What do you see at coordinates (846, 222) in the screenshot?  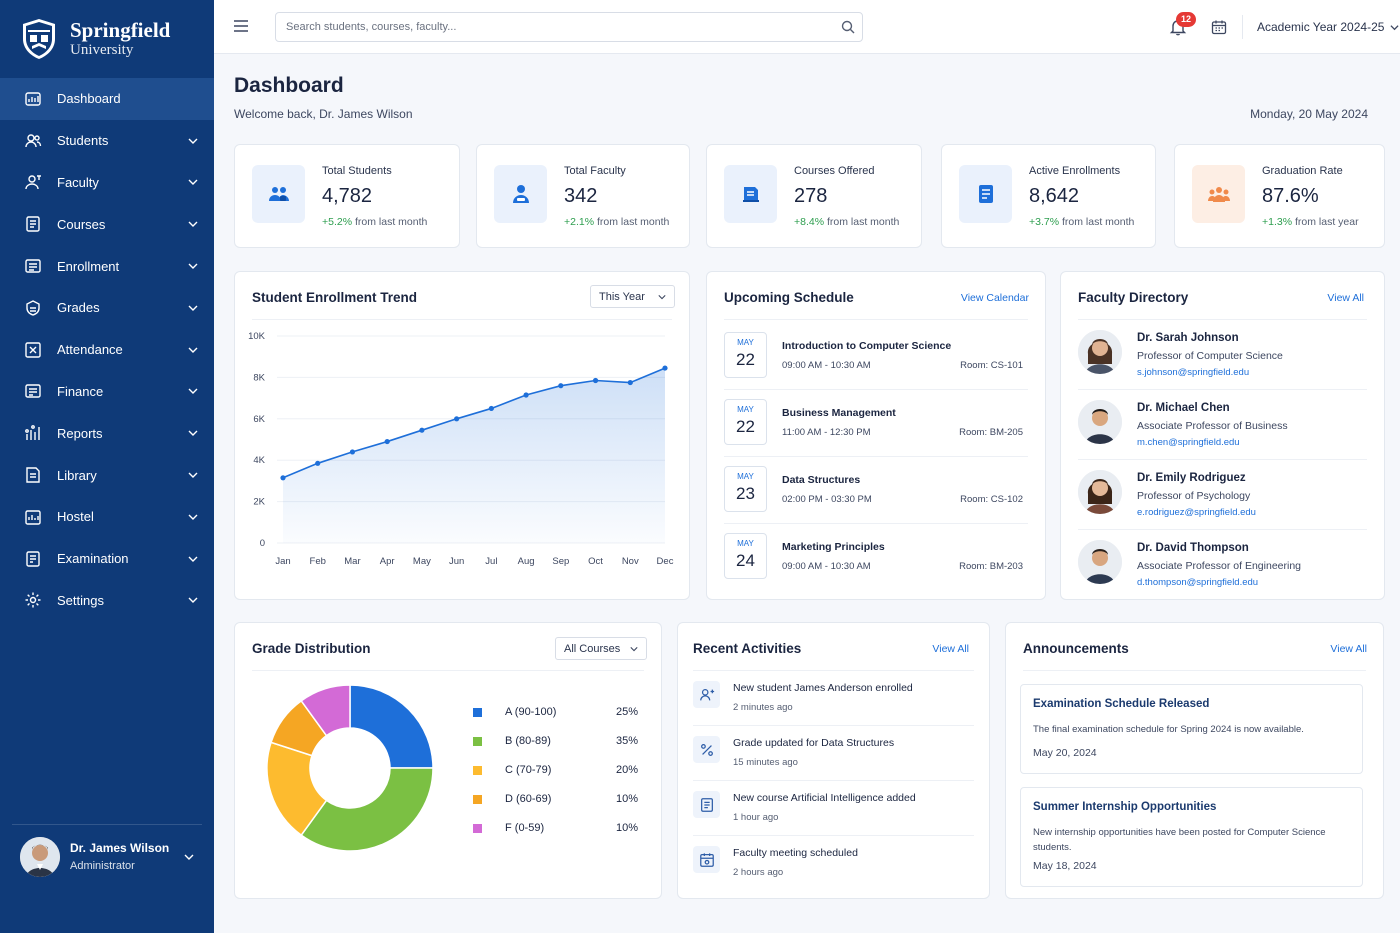 I see `stat-change: +8.4% from last month` at bounding box center [846, 222].